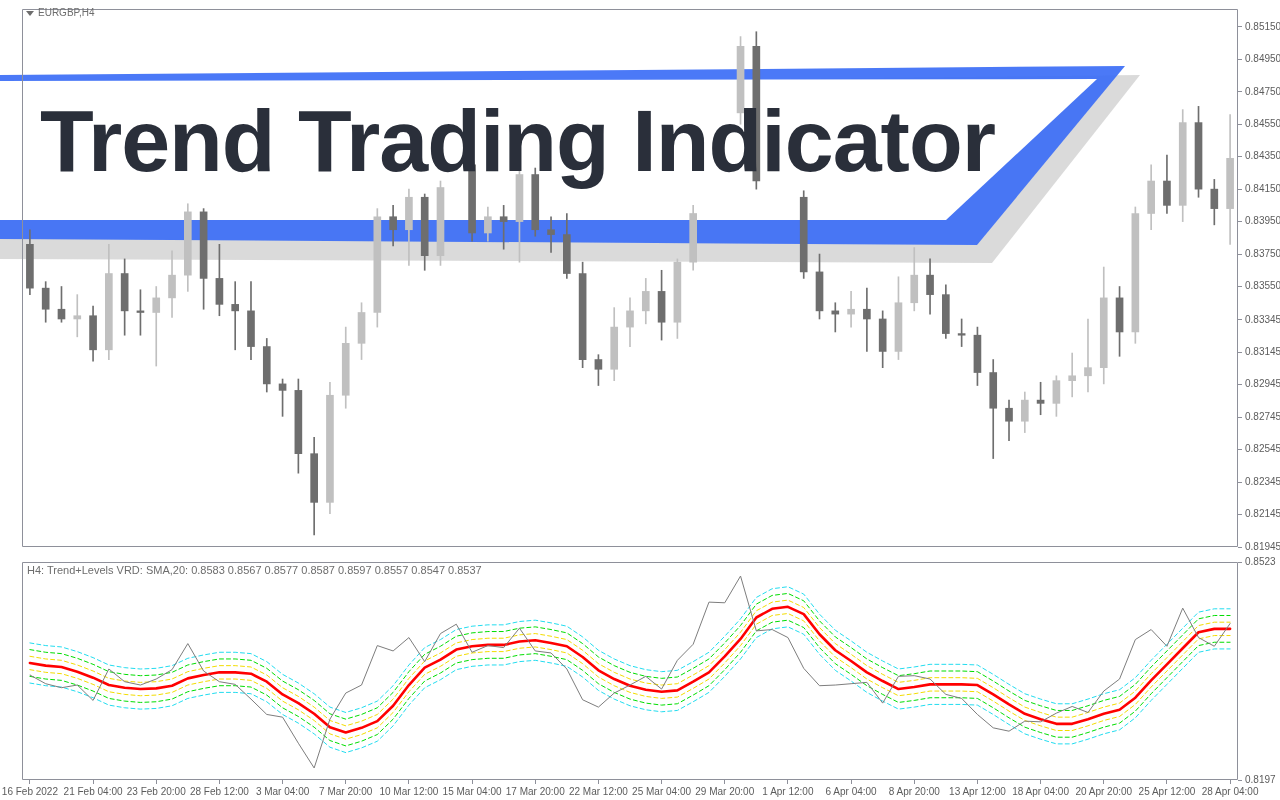  I want to click on x-tick-label: 13 Apr 12:00, so click(978, 791).